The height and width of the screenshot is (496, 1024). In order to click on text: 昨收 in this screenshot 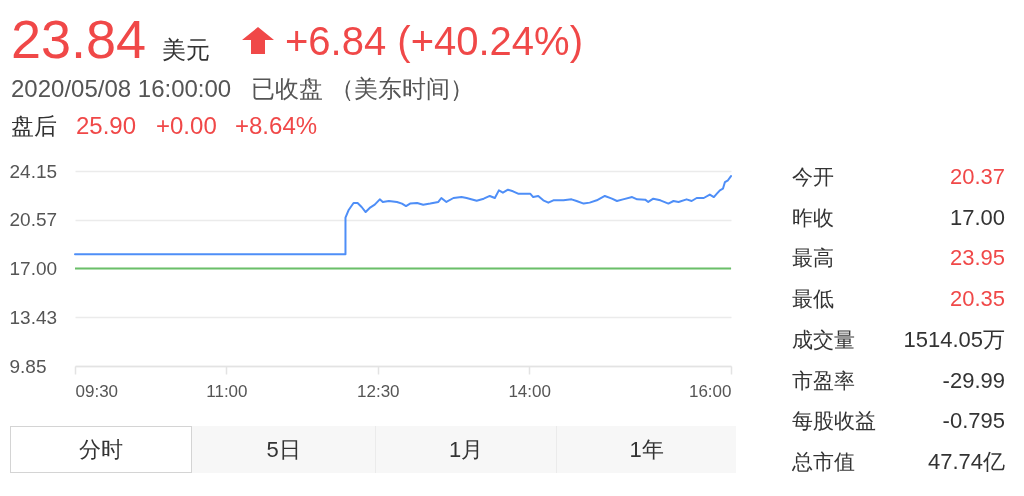, I will do `click(813, 217)`.